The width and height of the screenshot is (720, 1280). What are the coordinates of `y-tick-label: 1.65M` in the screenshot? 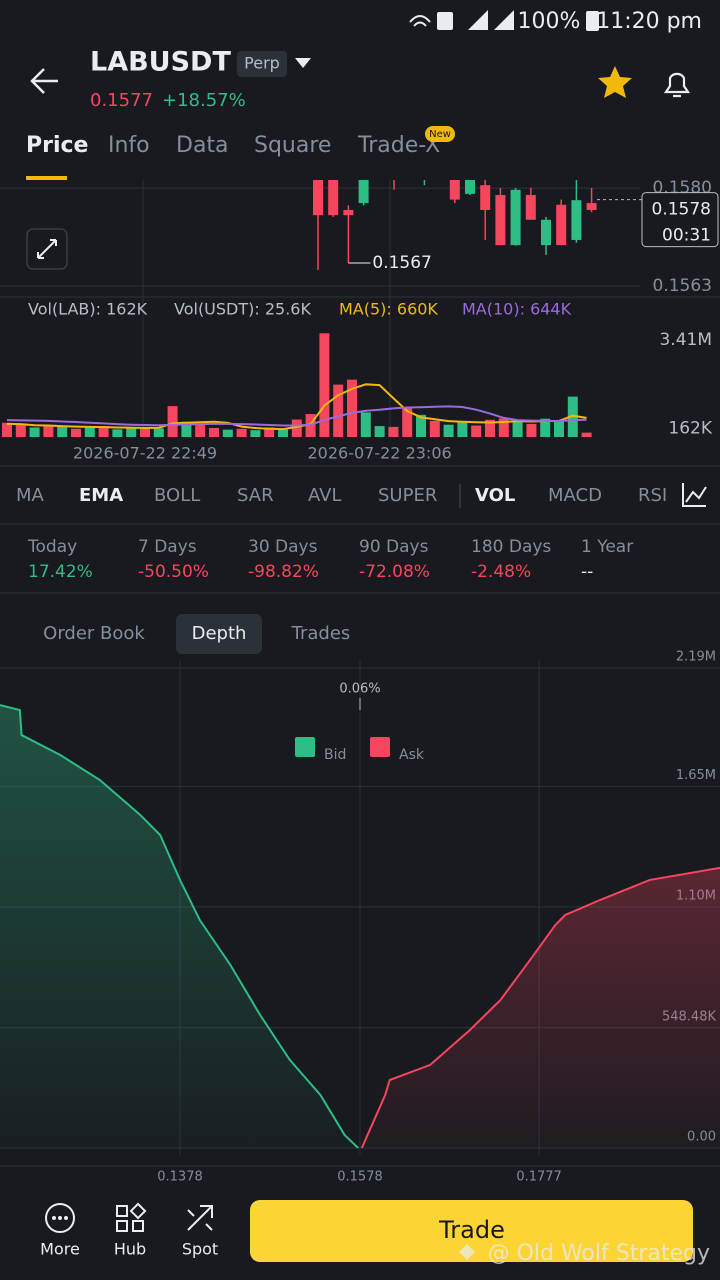 It's located at (696, 775).